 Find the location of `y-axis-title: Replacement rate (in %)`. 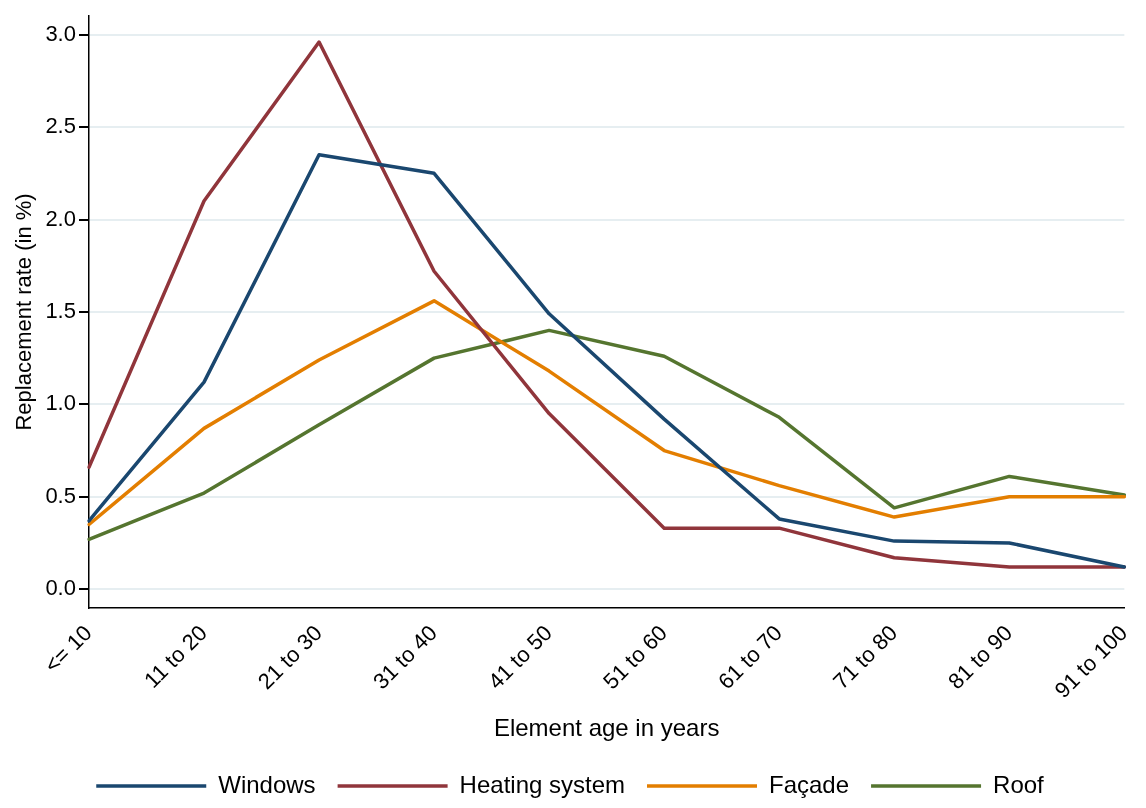

y-axis-title: Replacement rate (in %) is located at coordinates (24, 312).